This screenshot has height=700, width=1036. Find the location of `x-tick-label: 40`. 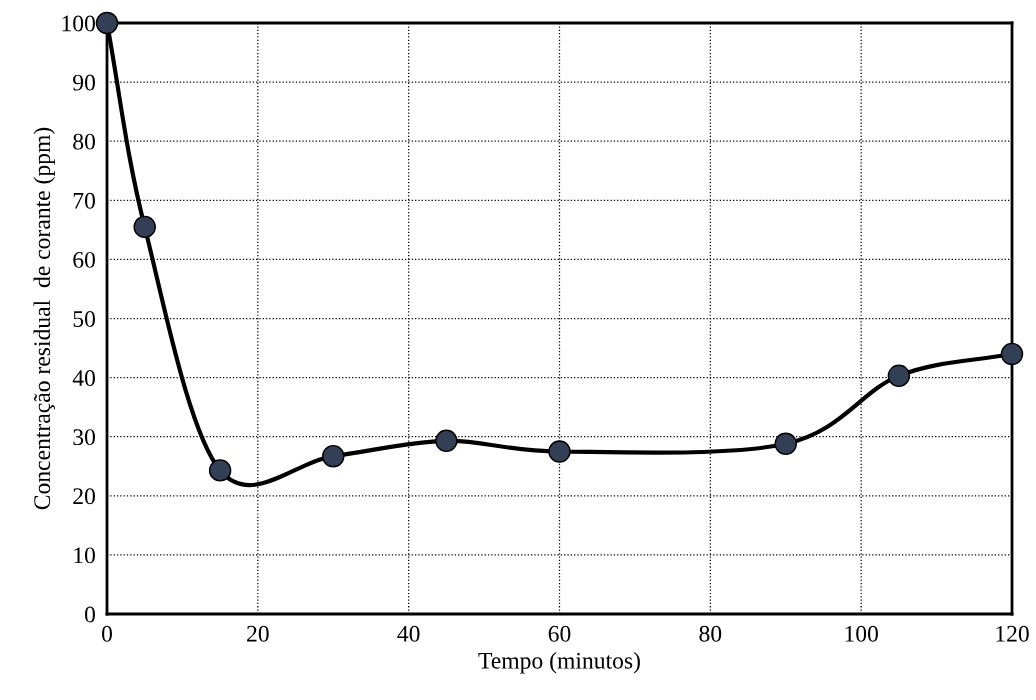

x-tick-label: 40 is located at coordinates (408, 633).